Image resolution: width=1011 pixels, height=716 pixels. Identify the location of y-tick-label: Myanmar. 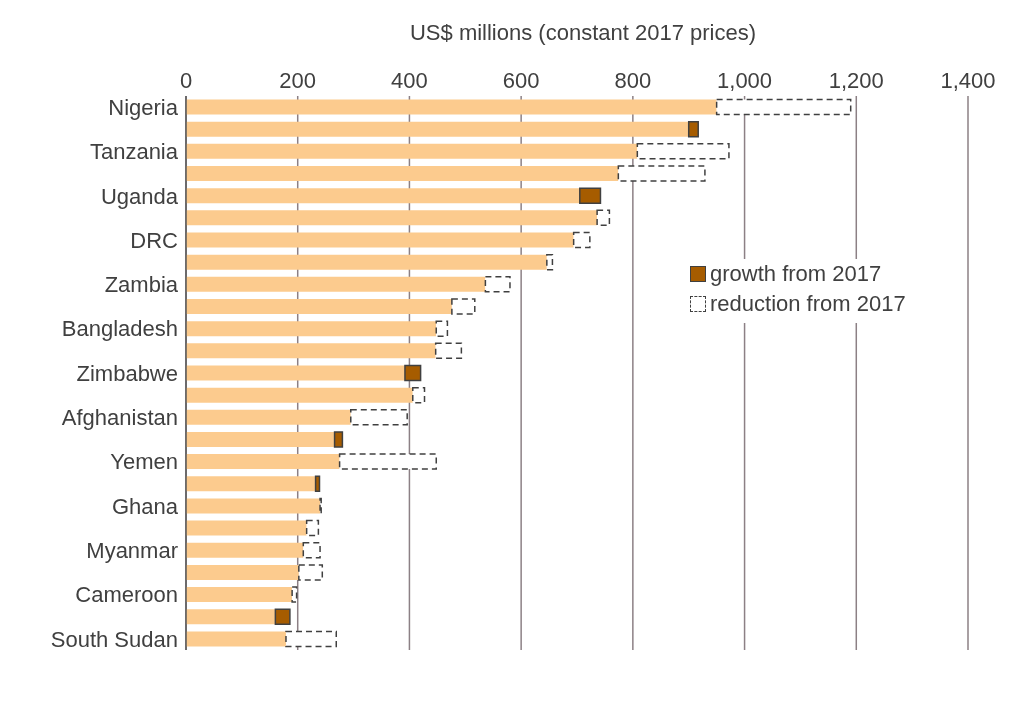
(132, 551).